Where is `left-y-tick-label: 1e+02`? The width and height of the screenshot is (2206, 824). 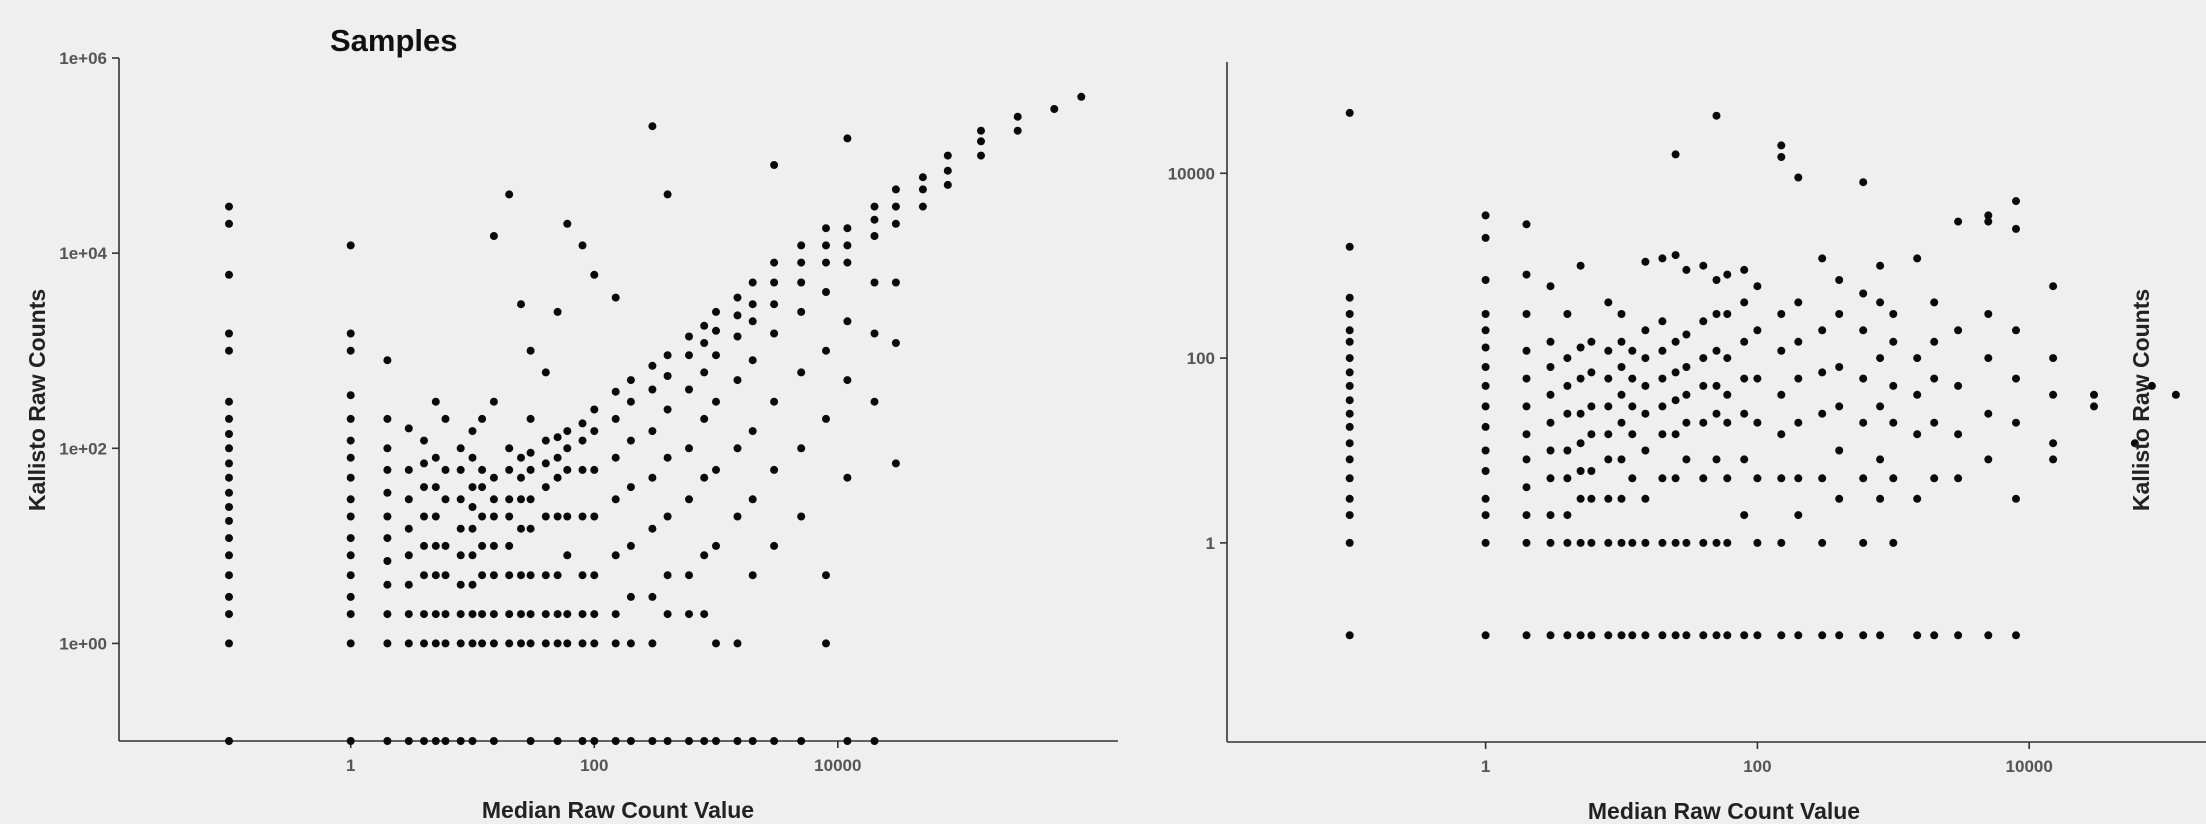 left-y-tick-label: 1e+02 is located at coordinates (83, 448).